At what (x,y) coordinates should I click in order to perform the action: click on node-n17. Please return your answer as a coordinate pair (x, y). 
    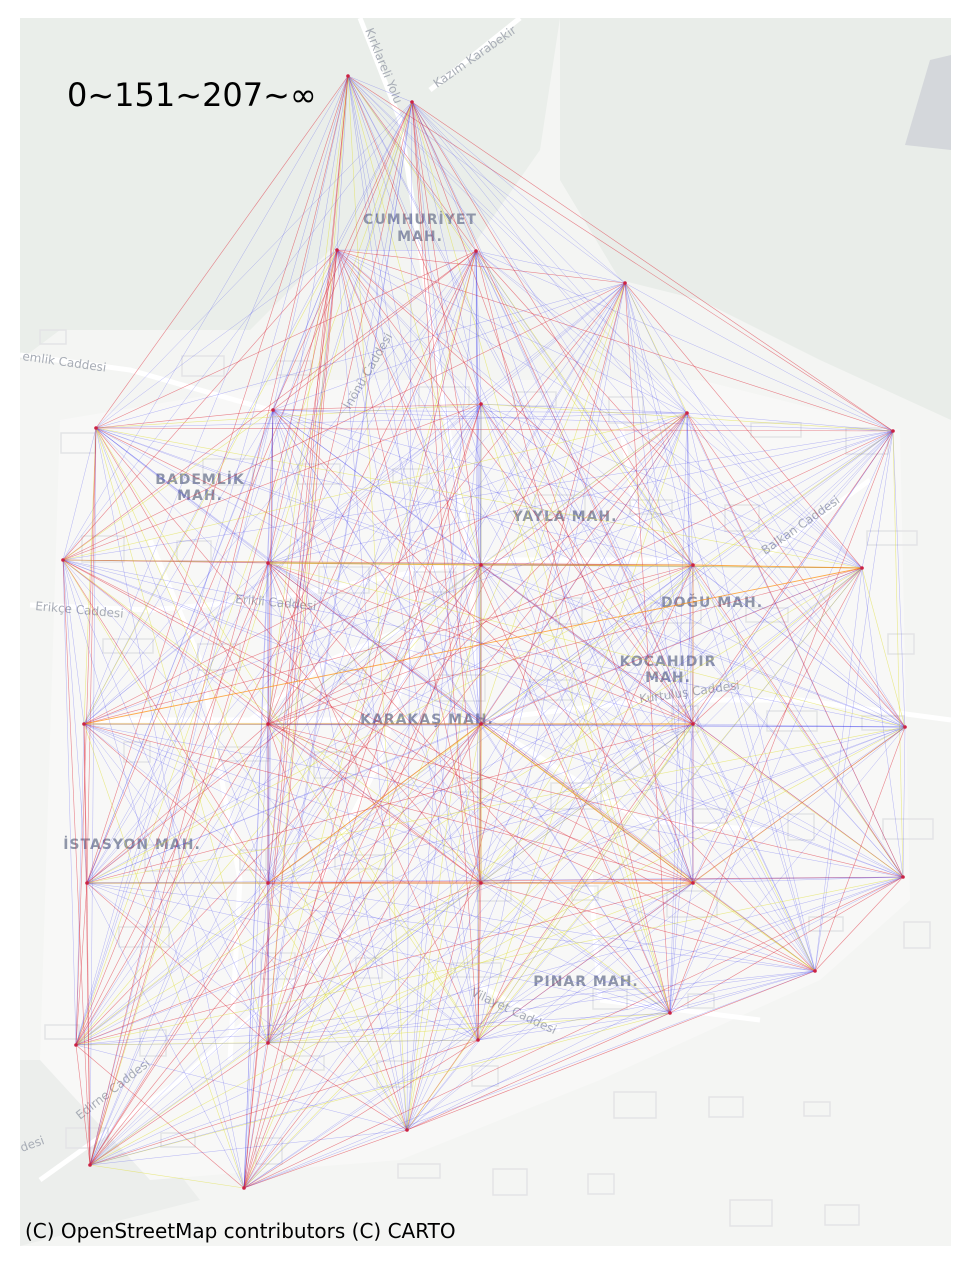
    Looking at the image, I should click on (268, 724).